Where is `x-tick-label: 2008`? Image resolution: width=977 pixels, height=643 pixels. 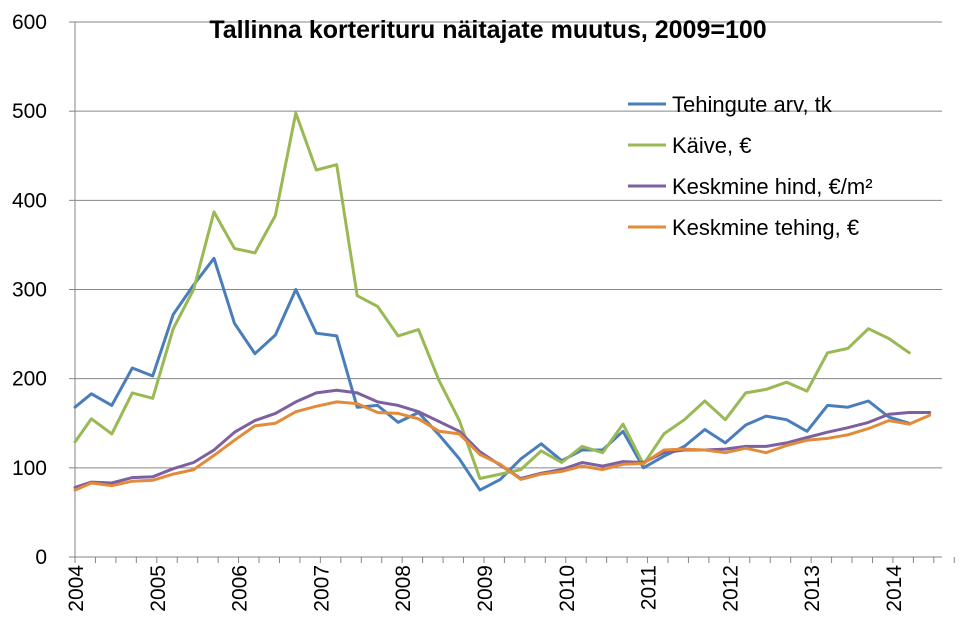 x-tick-label: 2008 is located at coordinates (403, 588).